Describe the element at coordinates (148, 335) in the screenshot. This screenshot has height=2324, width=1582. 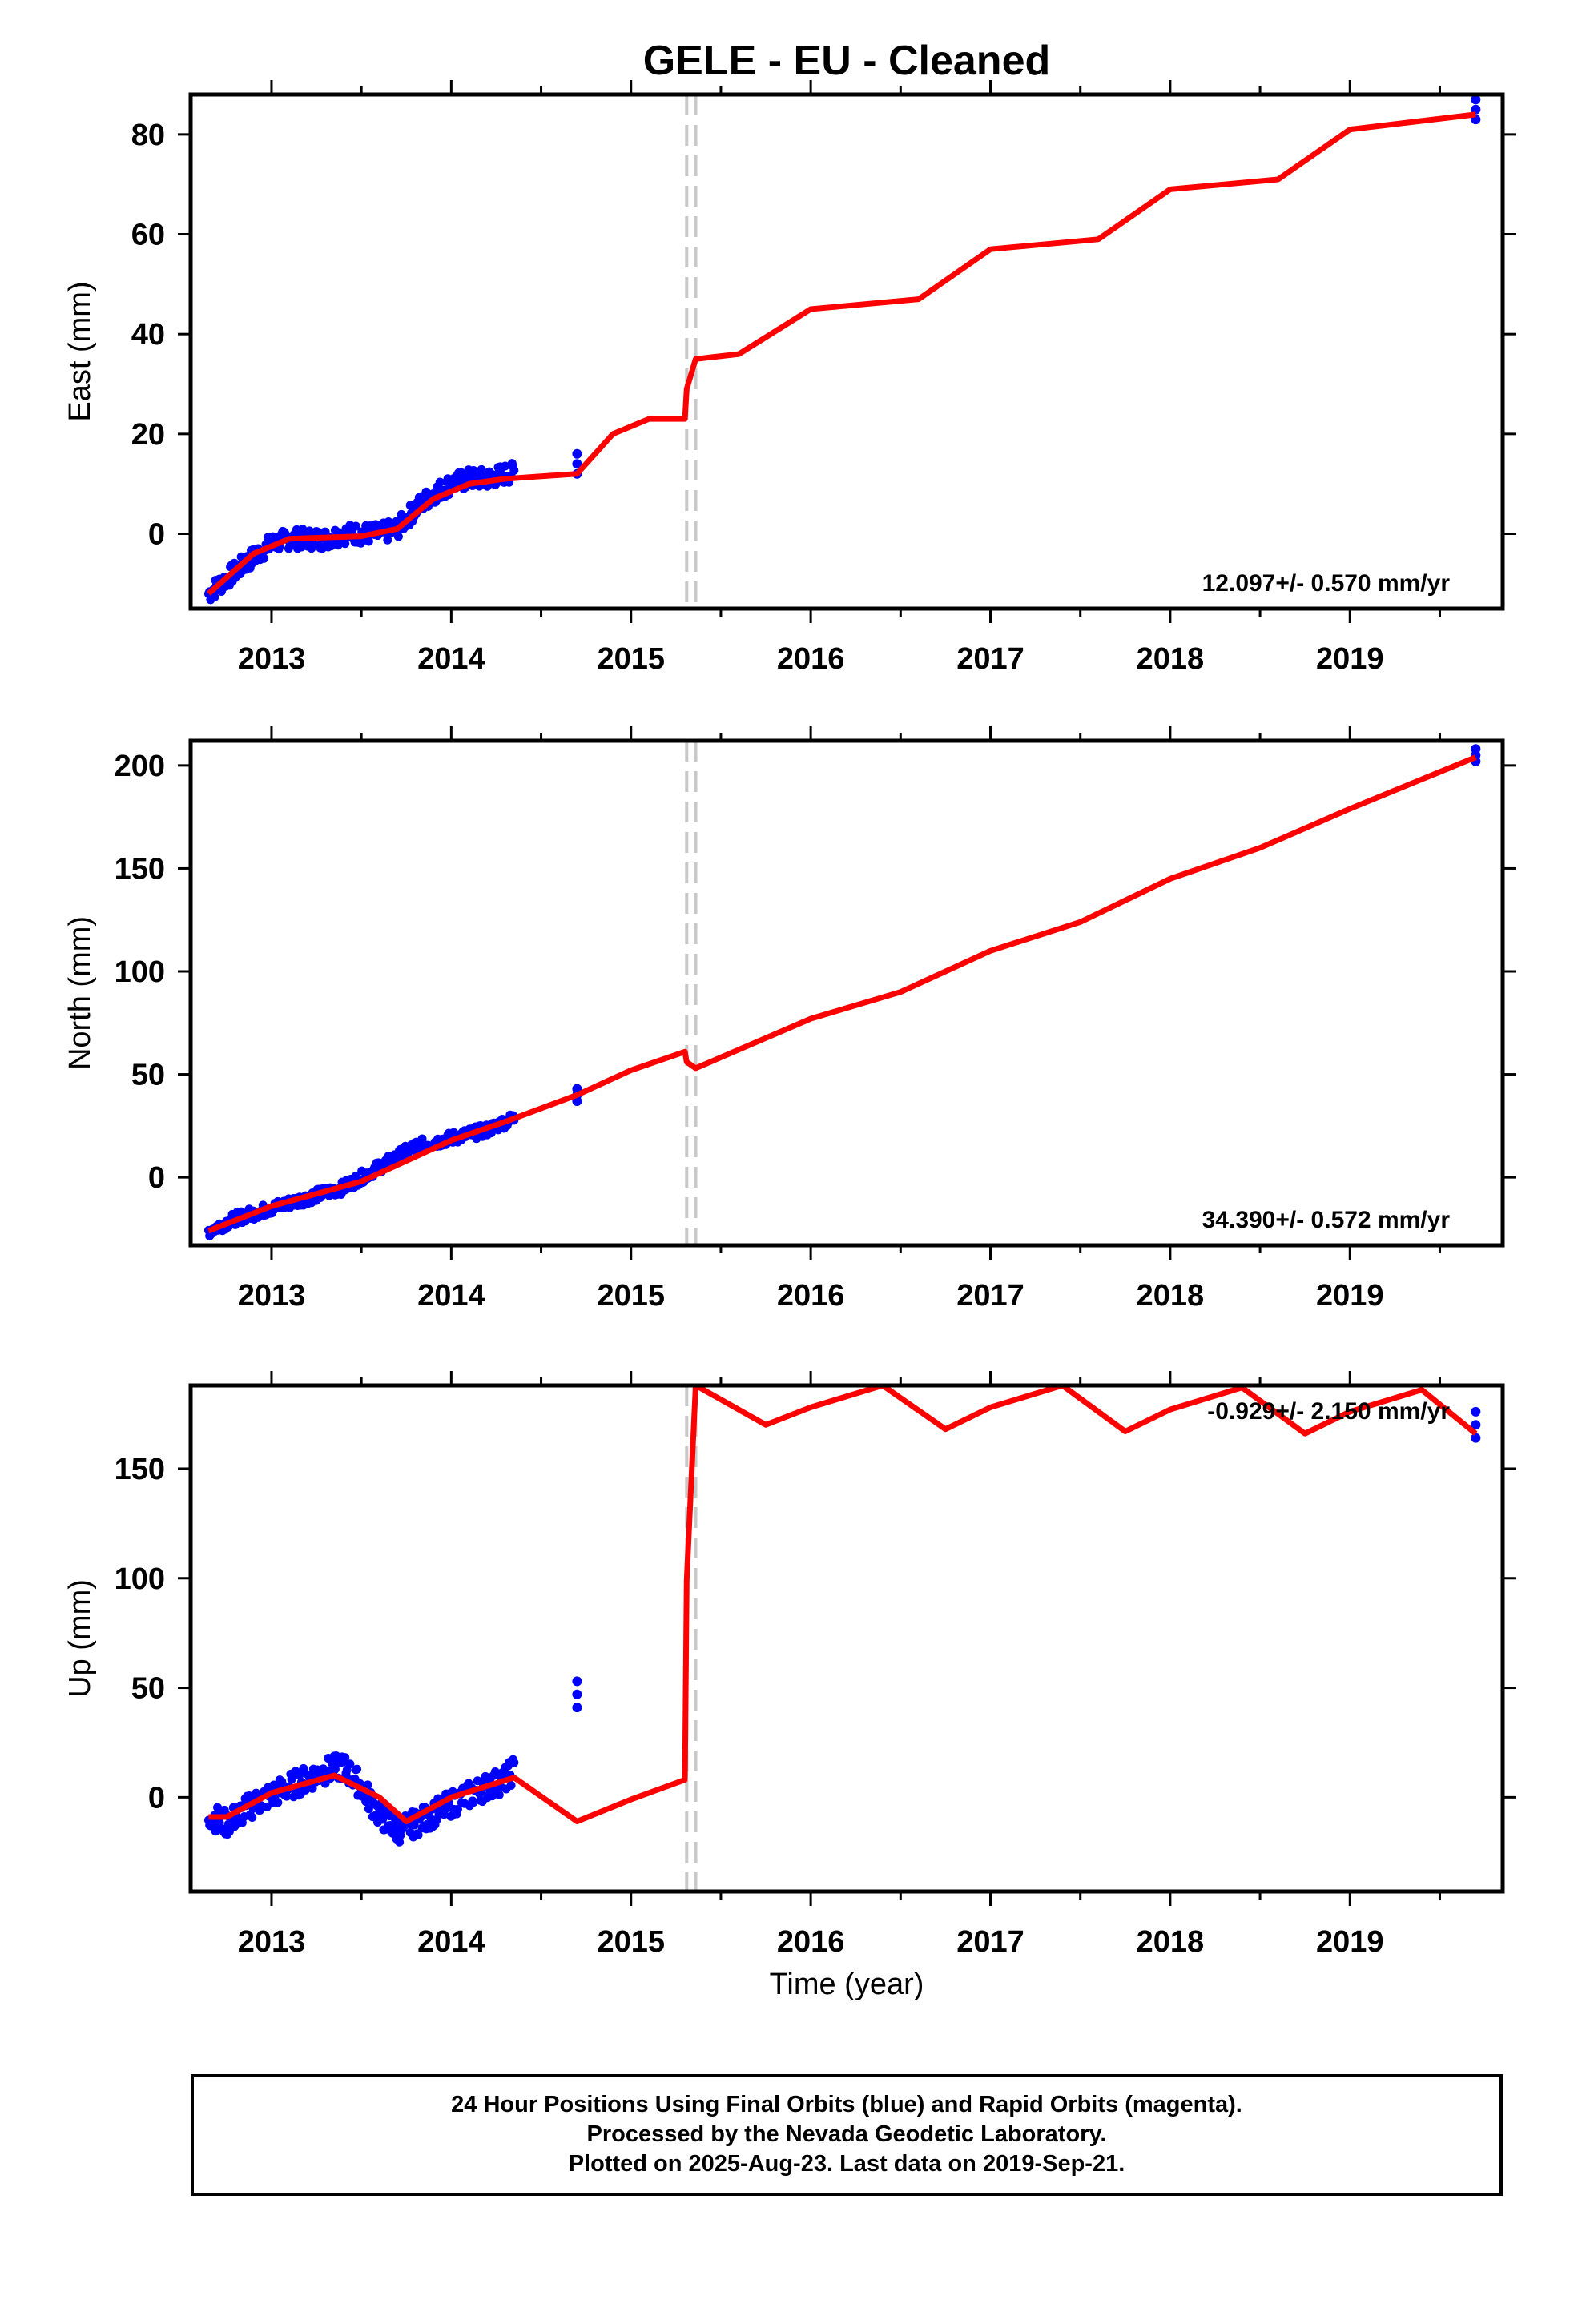
I see `y-tick-label: 40` at that location.